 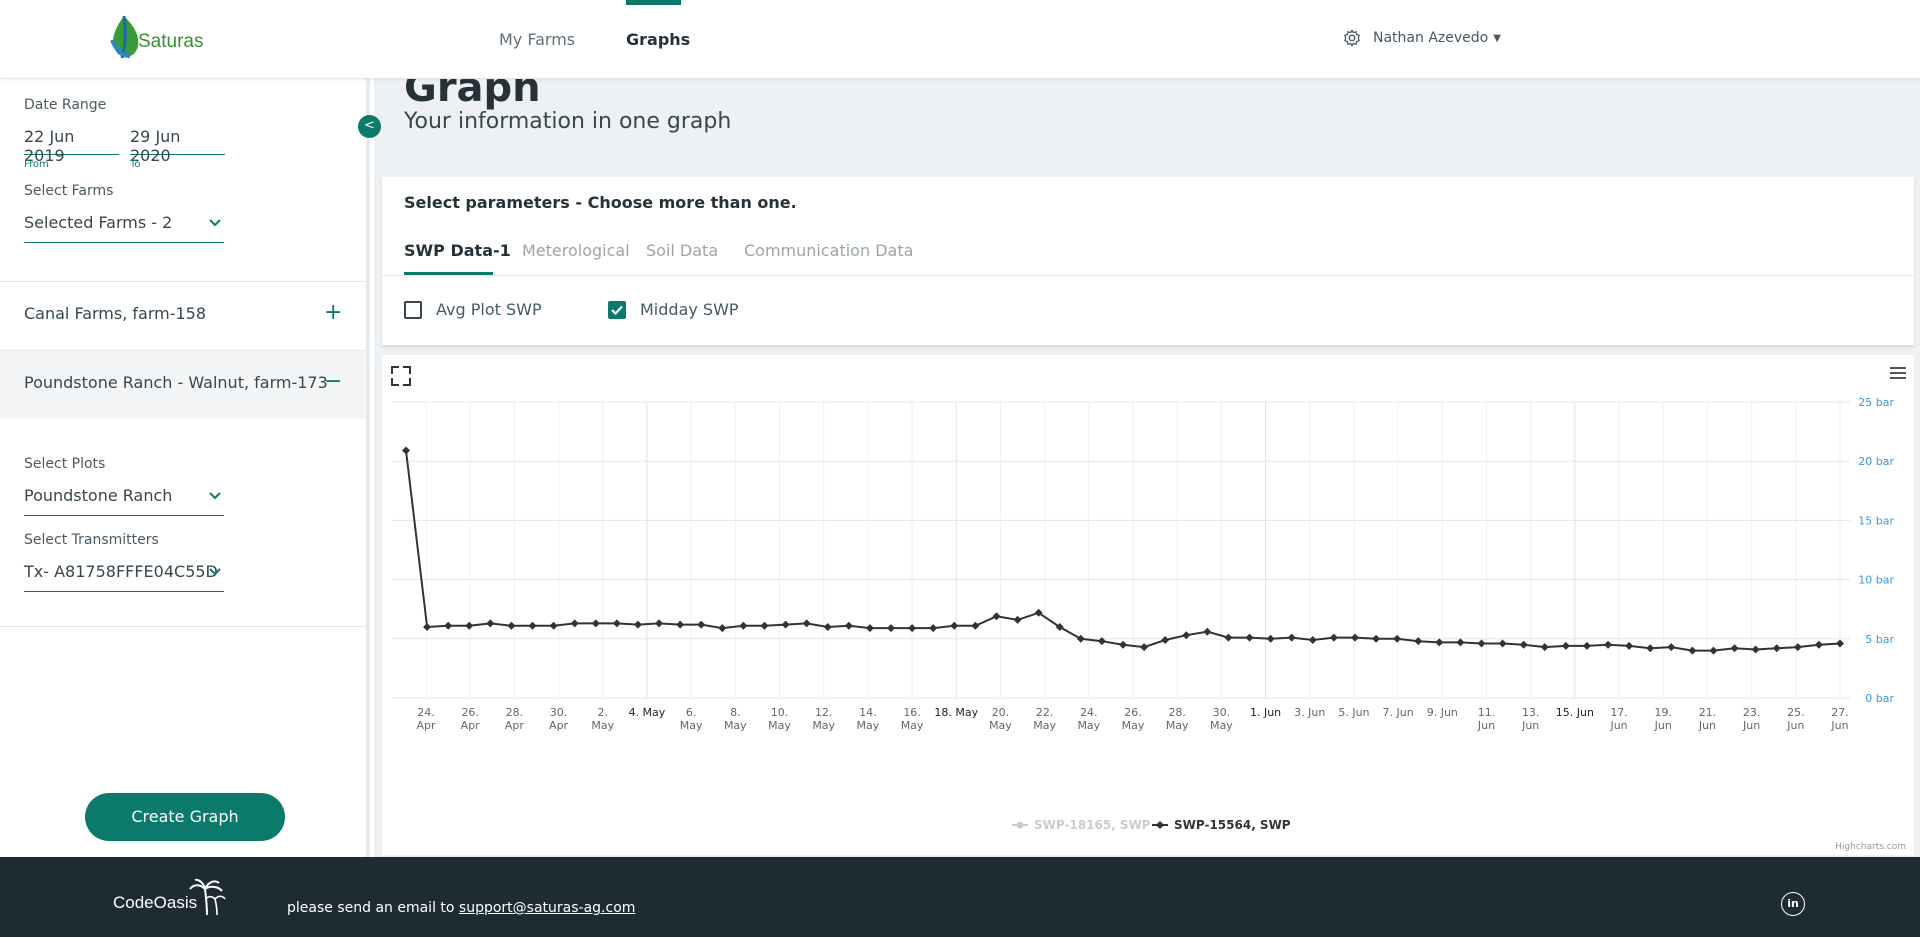 I want to click on saturas-logo: Saturas, so click(x=163, y=38).